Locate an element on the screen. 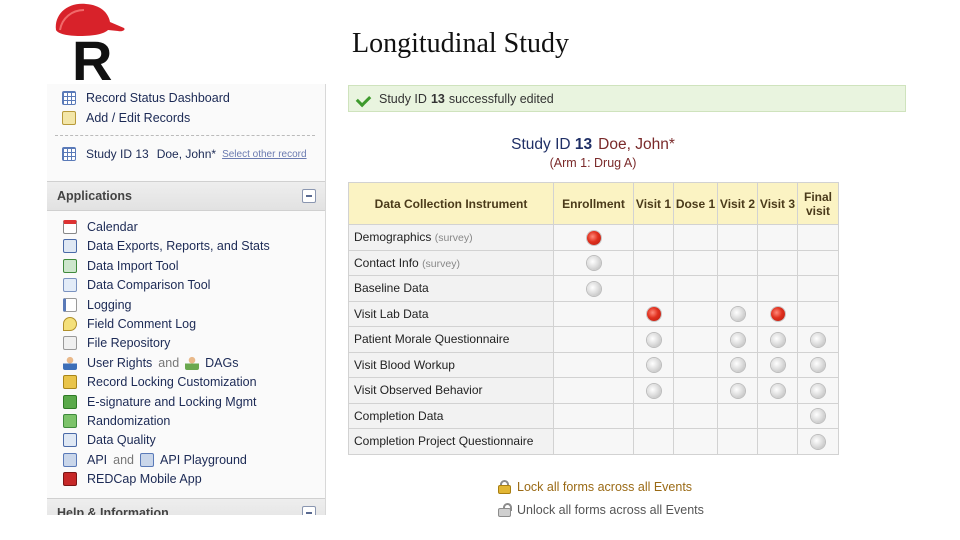 This screenshot has height=540, width=960. table-row: Patient Morale Questionnaire is located at coordinates (593, 339).